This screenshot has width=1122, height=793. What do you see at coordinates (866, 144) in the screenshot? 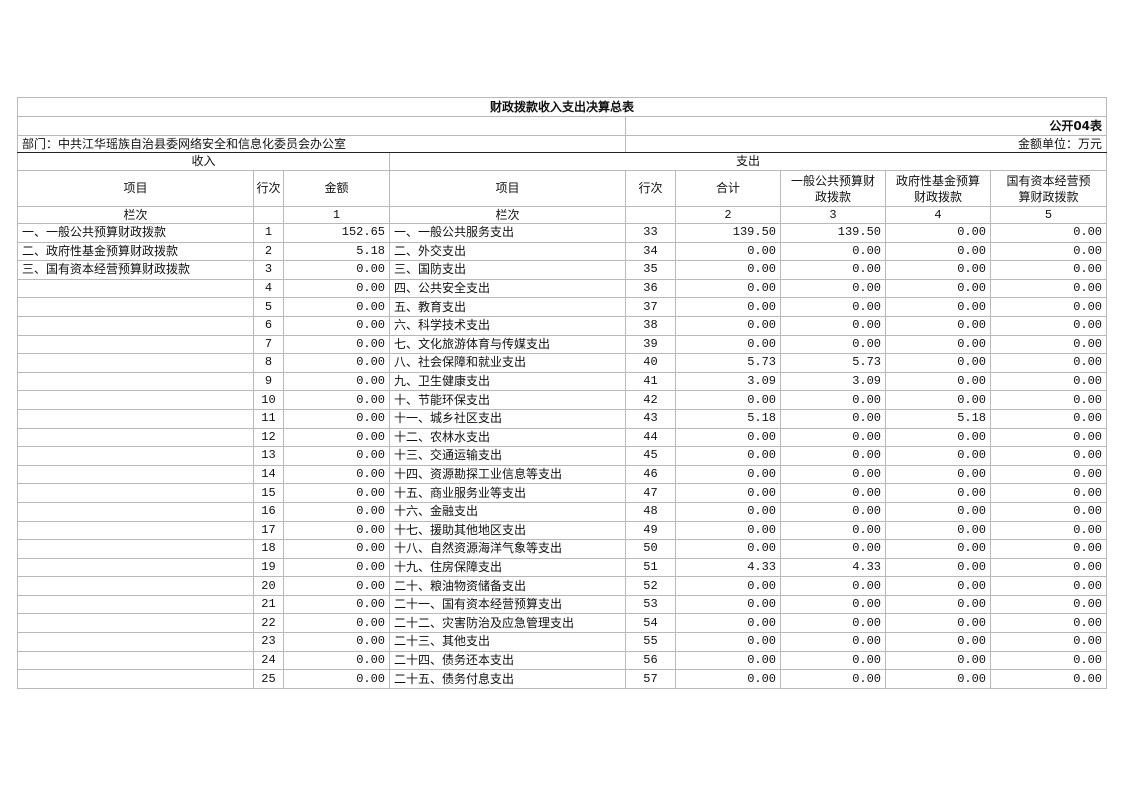
I see `unit-label: 金额单位：万元` at bounding box center [866, 144].